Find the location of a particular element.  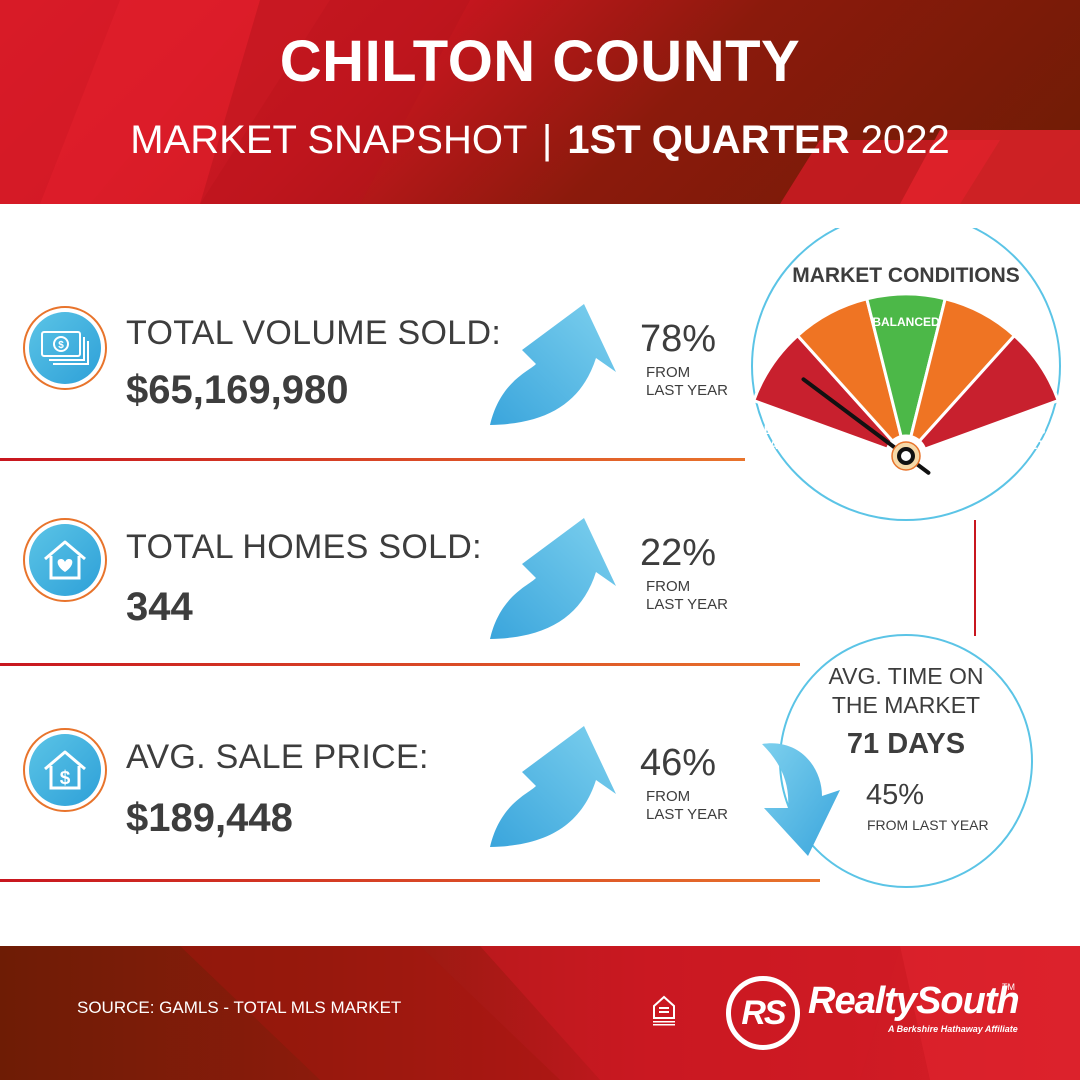

page-title: CHILTON COUNTY is located at coordinates (540, 61).